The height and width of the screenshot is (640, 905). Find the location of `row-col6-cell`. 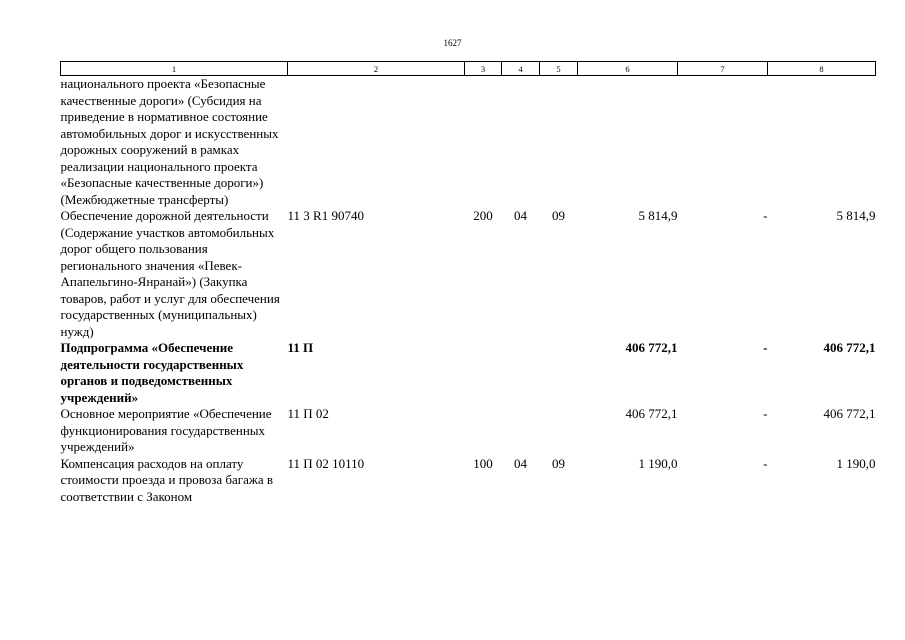

row-col6-cell is located at coordinates (628, 142).